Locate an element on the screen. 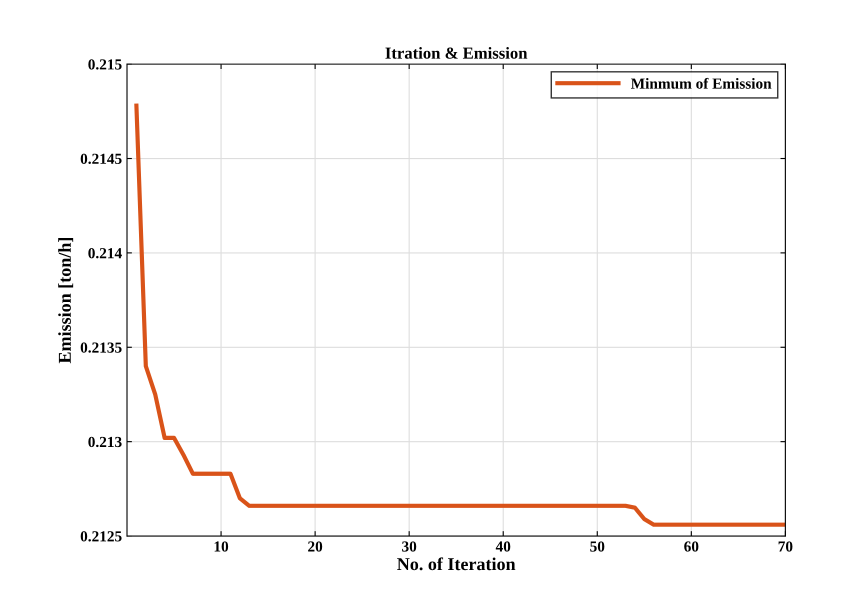 This screenshot has width=864, height=605. x-tick-label: 60 is located at coordinates (691, 546).